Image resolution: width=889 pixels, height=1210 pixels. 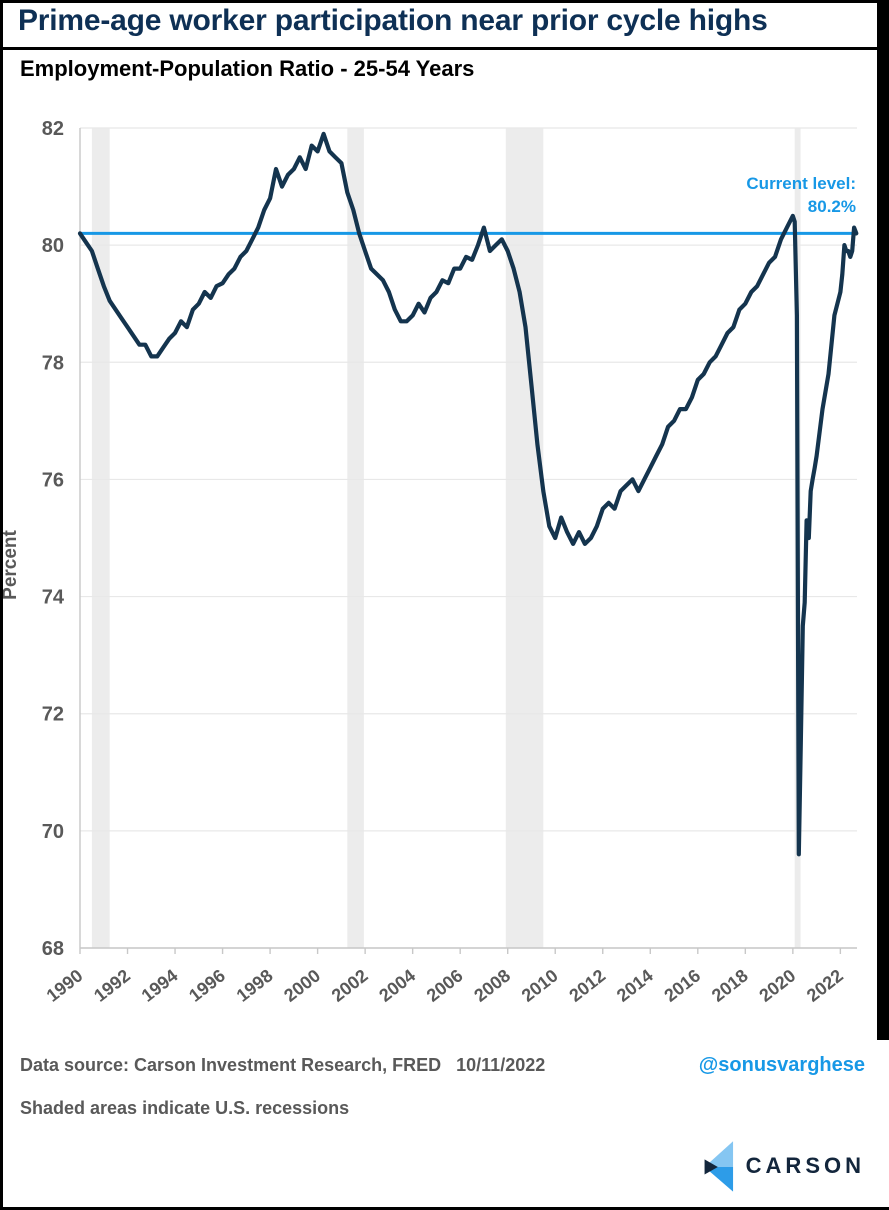 I want to click on current-level-annotation: Current level: 80.2%, so click(x=801, y=195).